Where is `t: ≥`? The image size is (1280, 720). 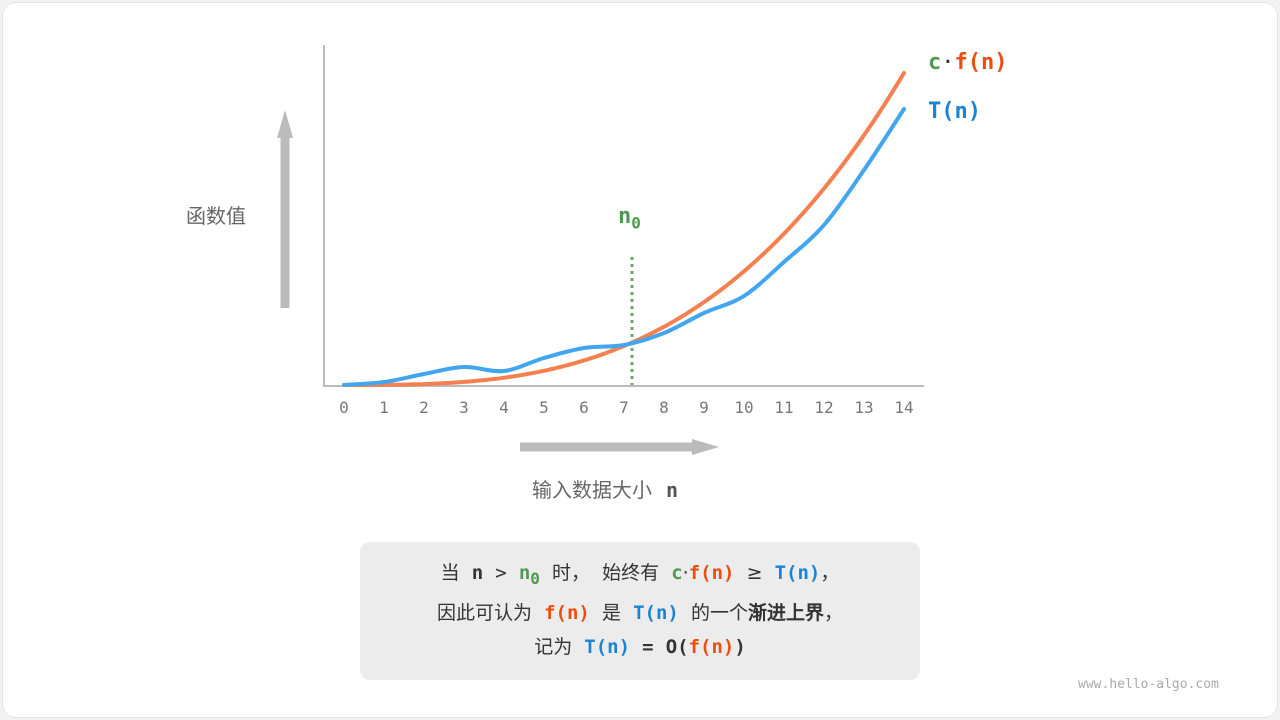 t: ≥ is located at coordinates (754, 573).